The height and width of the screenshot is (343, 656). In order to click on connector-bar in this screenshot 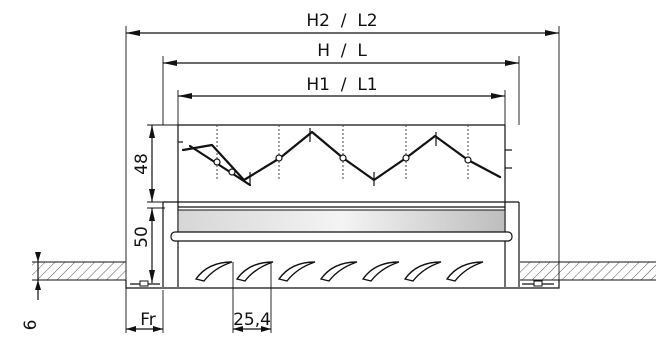, I will do `click(341, 225)`.